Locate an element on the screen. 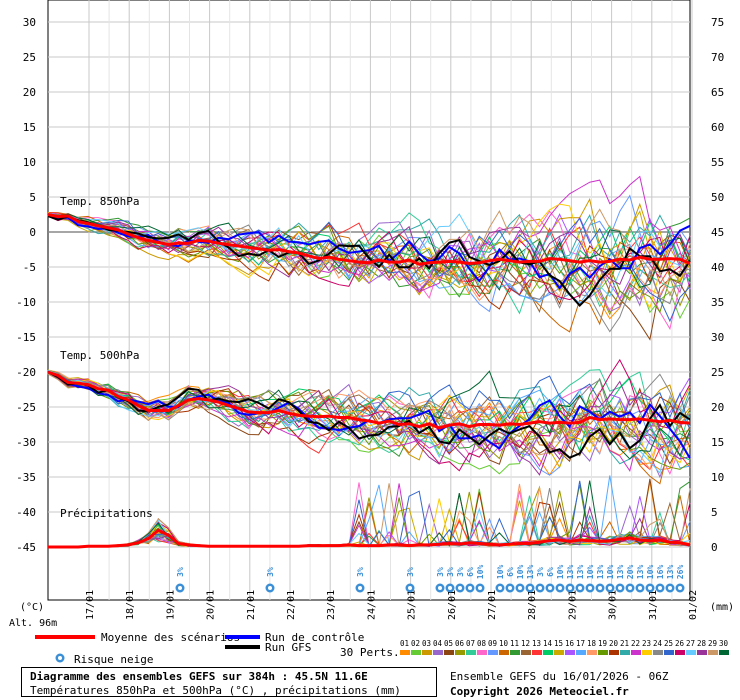  x-tick-label: 24/01 is located at coordinates (371, 605).